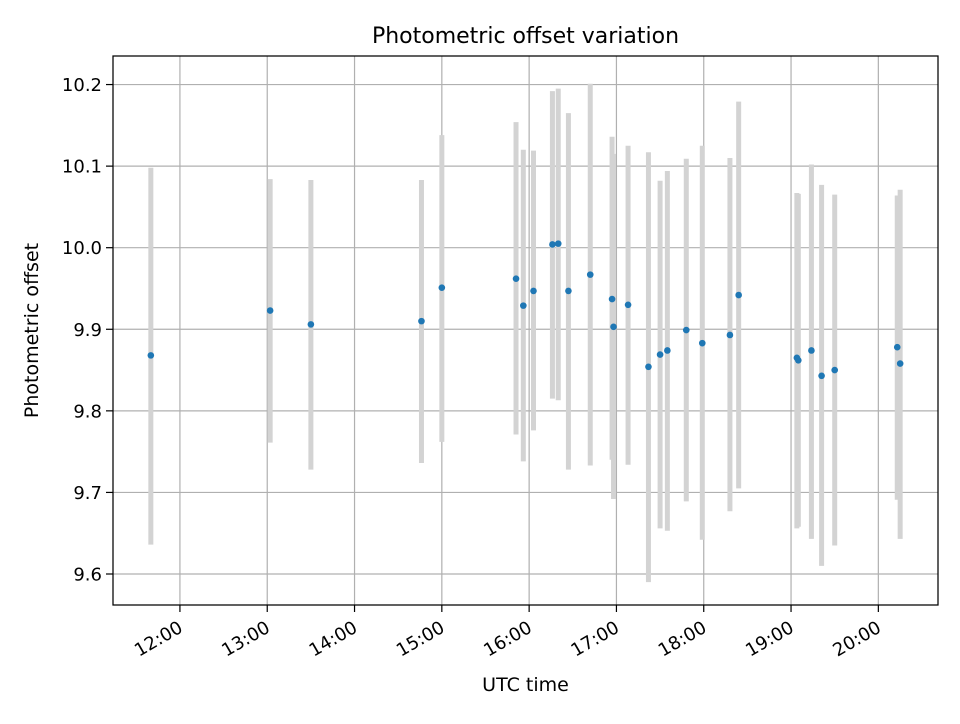 Image resolution: width=960 pixels, height=724 pixels. Describe the element at coordinates (87, 411) in the screenshot. I see `y-tick-label: 9.8` at that location.